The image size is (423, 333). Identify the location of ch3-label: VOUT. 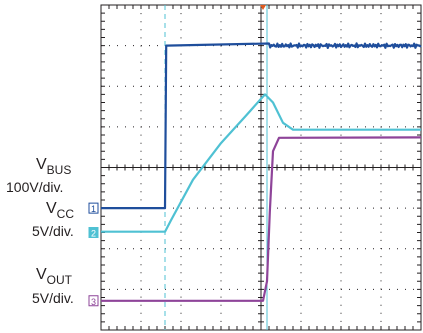
(54, 276).